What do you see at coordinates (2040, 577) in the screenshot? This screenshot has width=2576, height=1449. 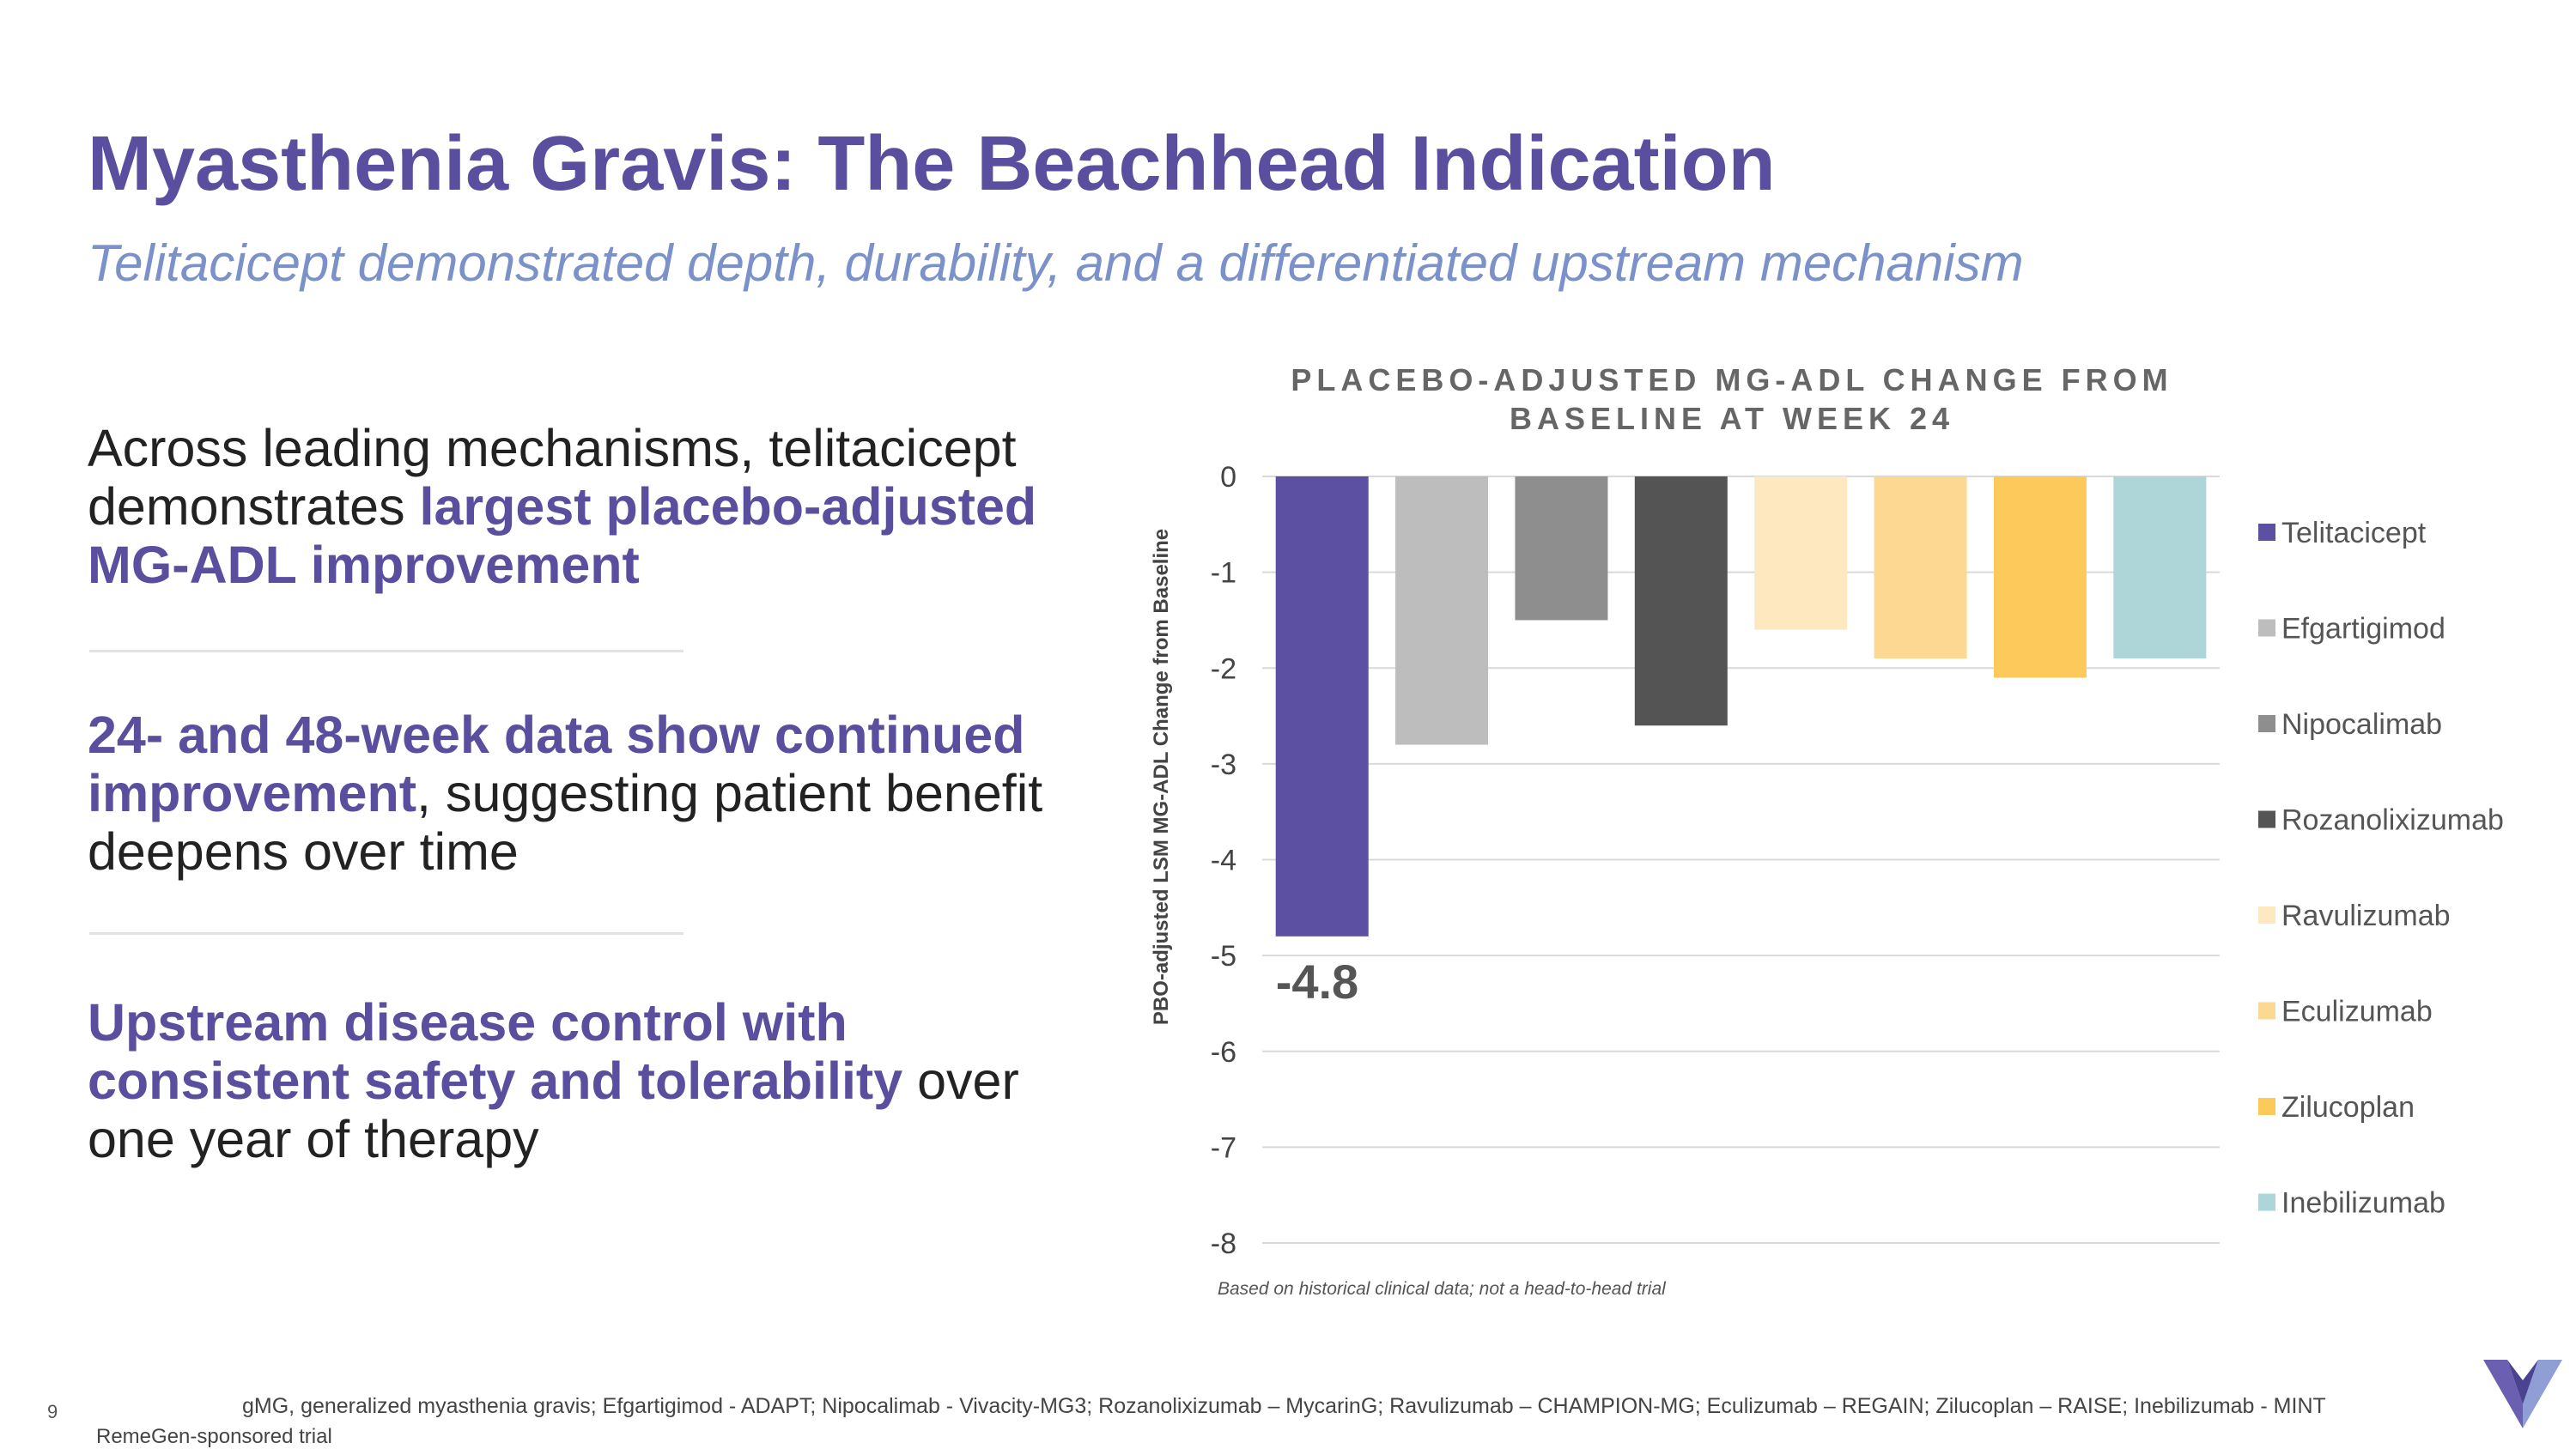 I see `bar-zilucoplan` at bounding box center [2040, 577].